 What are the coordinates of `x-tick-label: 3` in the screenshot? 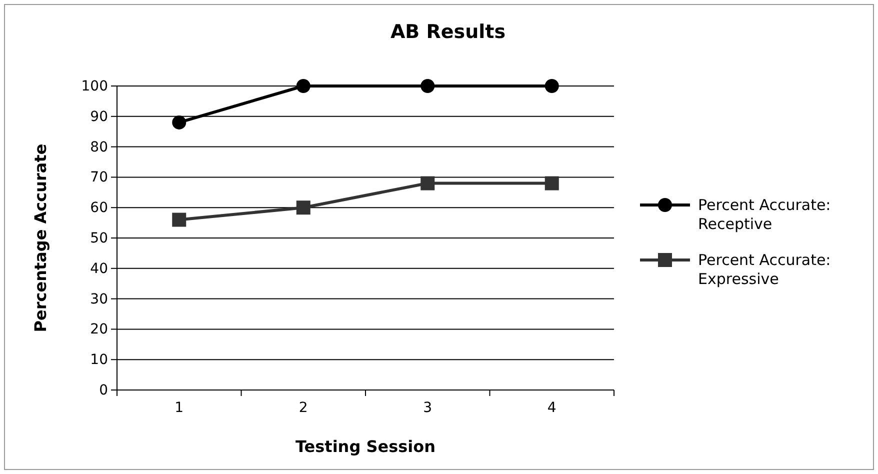 It's located at (427, 408).